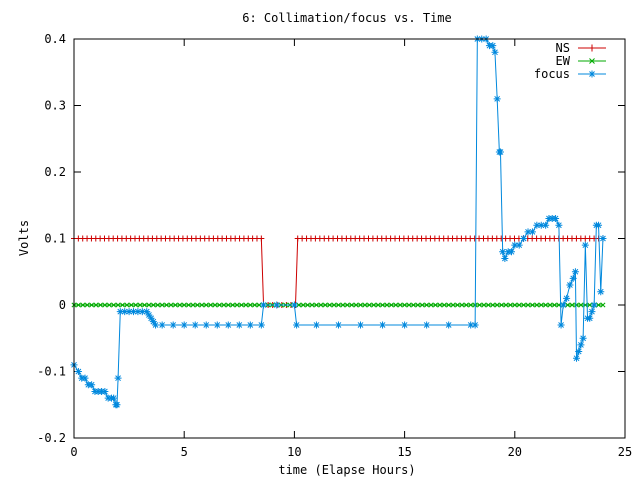  Describe the element at coordinates (184, 452) in the screenshot. I see `x-tick-label: 5` at that location.